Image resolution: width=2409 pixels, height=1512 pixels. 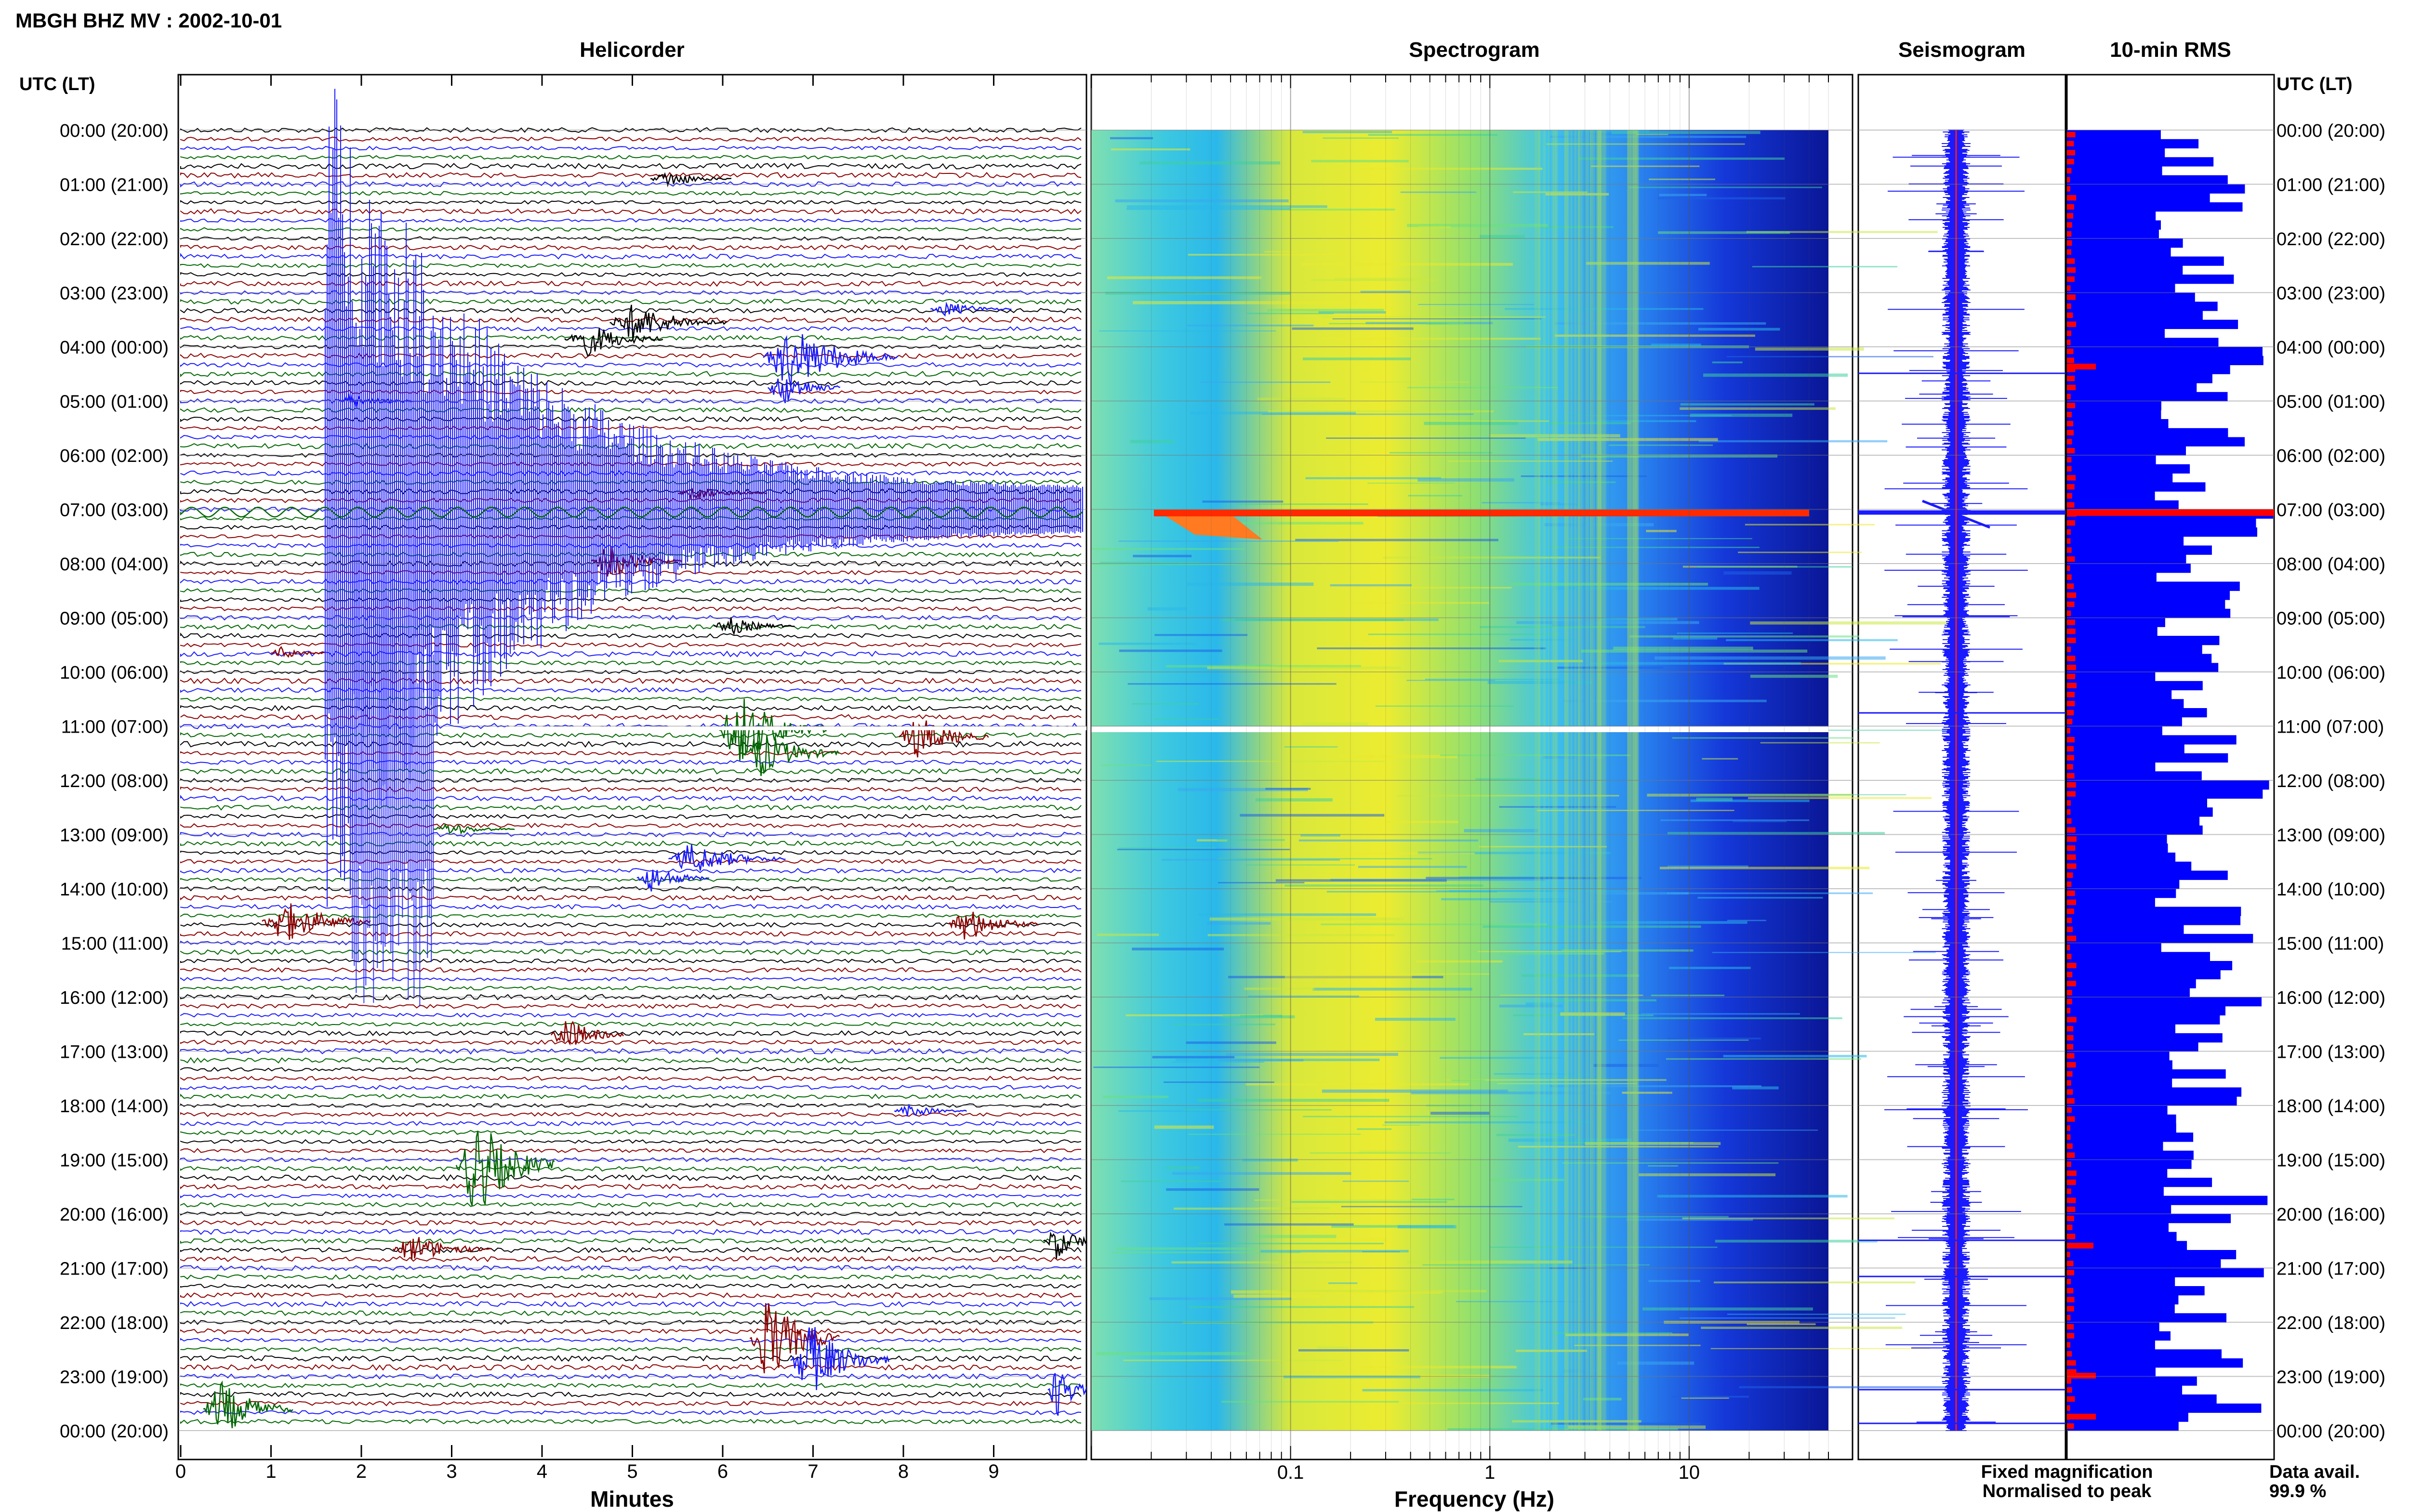 What do you see at coordinates (114, 1106) in the screenshot?
I see `time-label-left: 18:00 (14:00)` at bounding box center [114, 1106].